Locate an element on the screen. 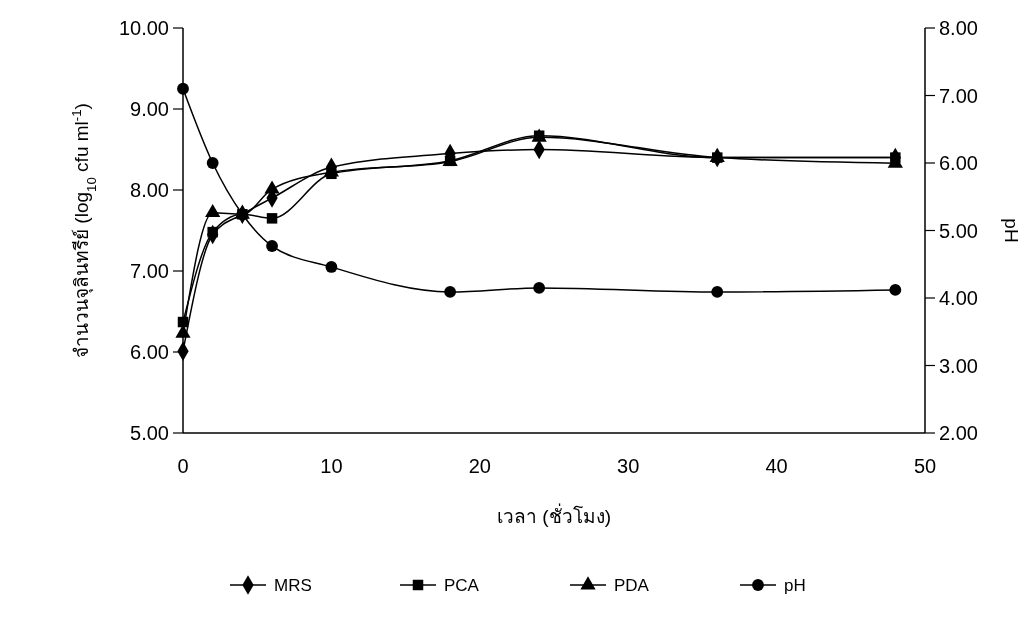 This screenshot has width=1031, height=626. x-axis-title: เวลา (ชั่วโมง) is located at coordinates (554, 515).